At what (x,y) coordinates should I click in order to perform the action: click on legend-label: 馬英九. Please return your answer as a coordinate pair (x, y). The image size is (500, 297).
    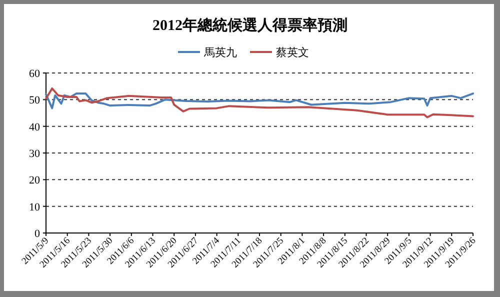
    Looking at the image, I should click on (220, 52).